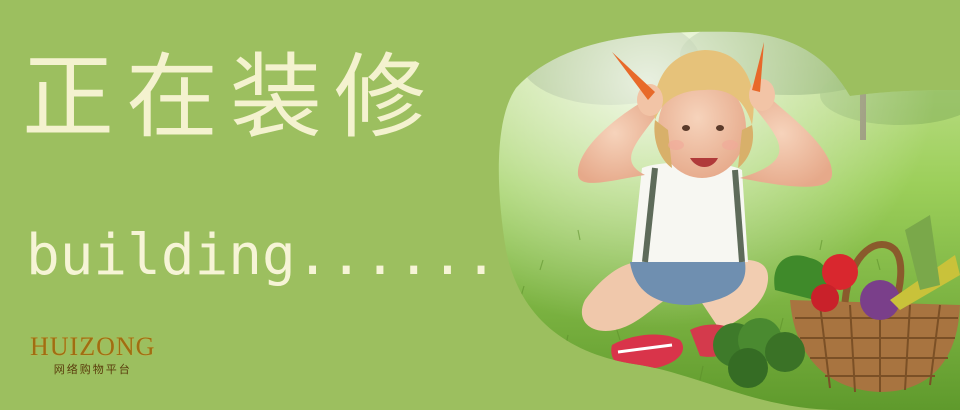  Describe the element at coordinates (92, 369) in the screenshot. I see `brand-tagline: 网络购物平台` at that location.